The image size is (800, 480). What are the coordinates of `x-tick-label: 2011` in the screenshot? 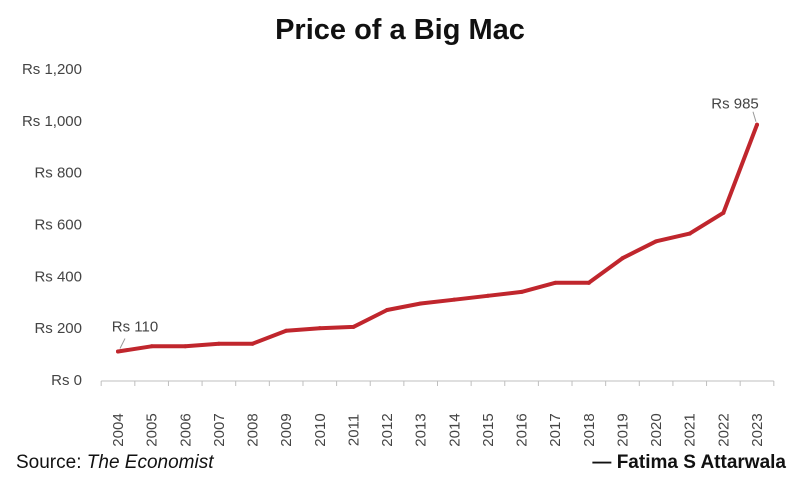 It's located at (353, 430).